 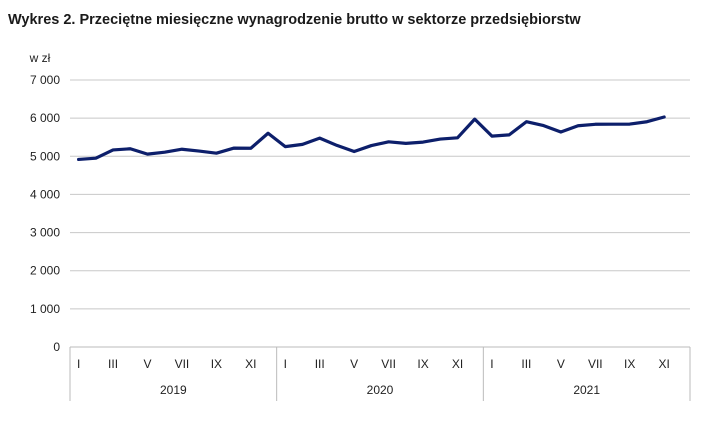 What do you see at coordinates (40, 58) in the screenshot?
I see `y-axis-label: w zł` at bounding box center [40, 58].